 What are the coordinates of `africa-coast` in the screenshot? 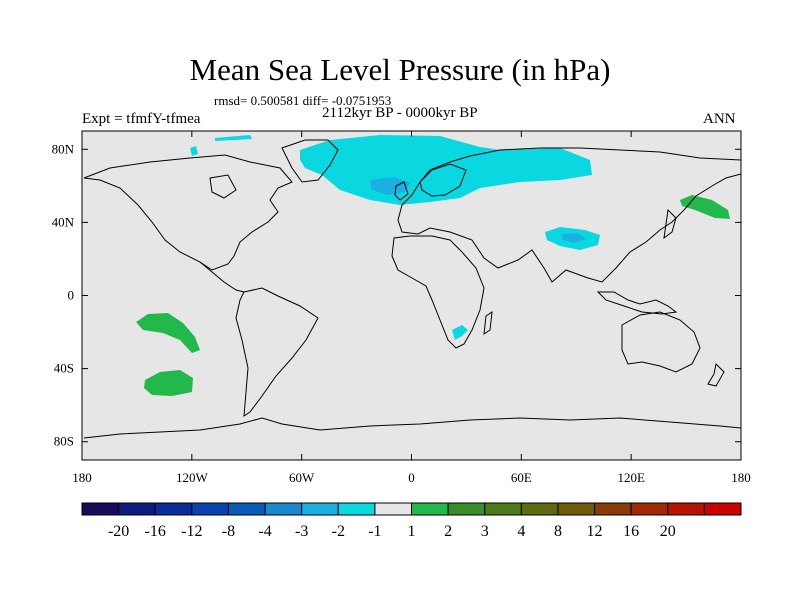 It's located at (438, 292).